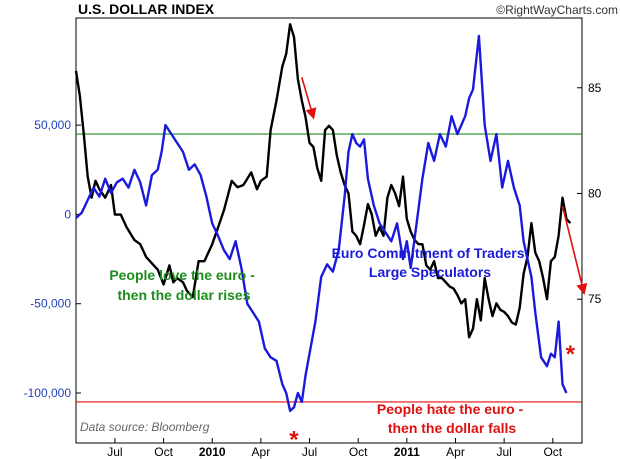  Describe the element at coordinates (595, 88) in the screenshot. I see `y-tick-label: 85` at that location.